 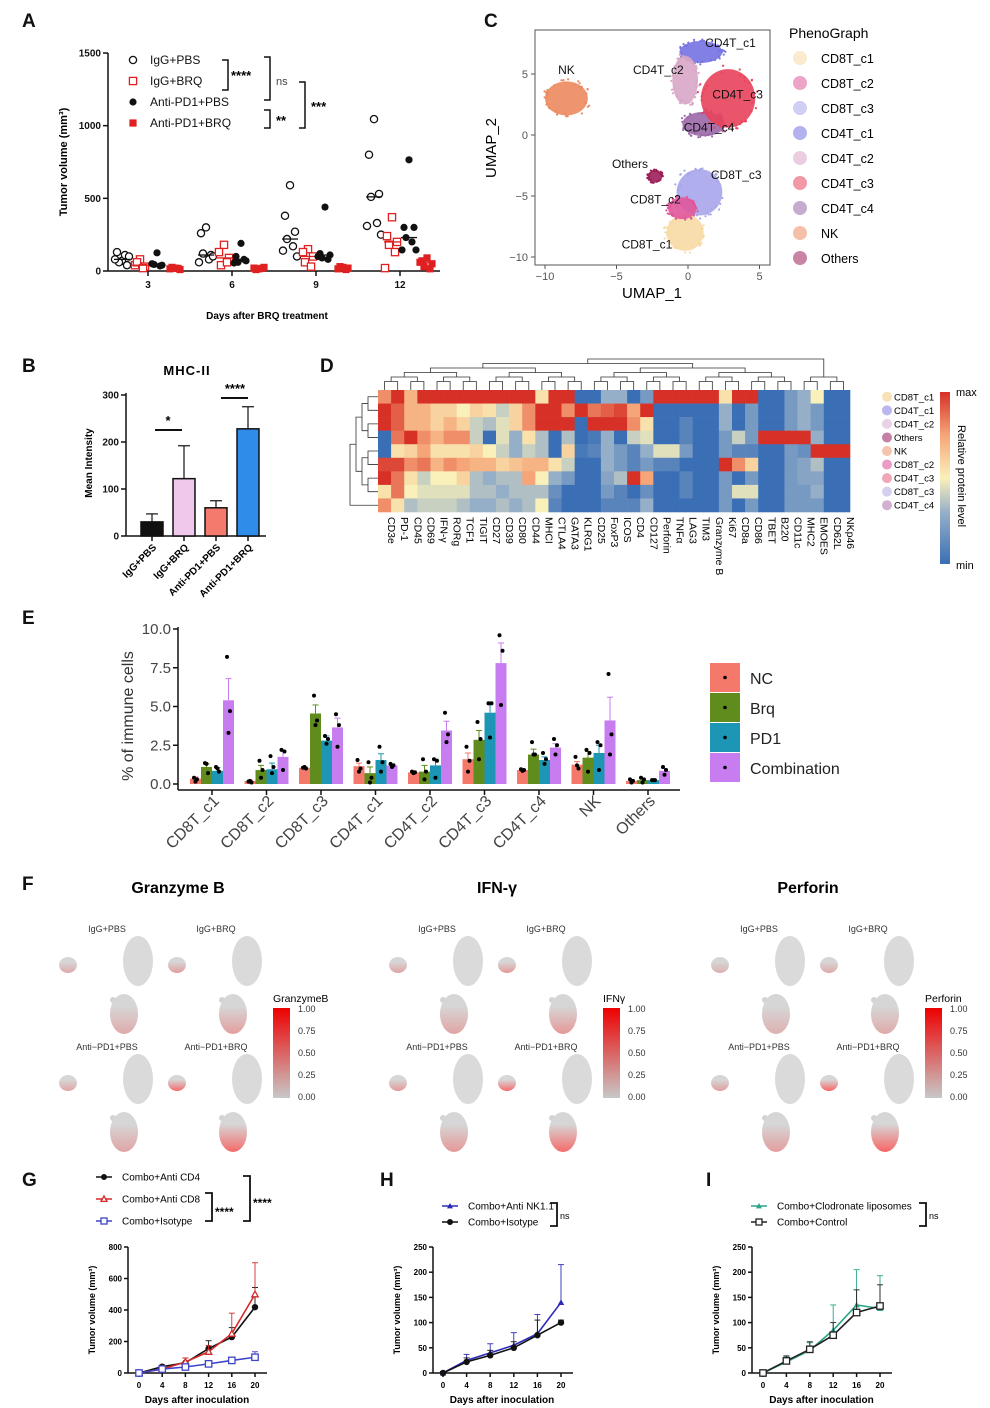 I want to click on column-label: LAG3, so click(x=693, y=530).